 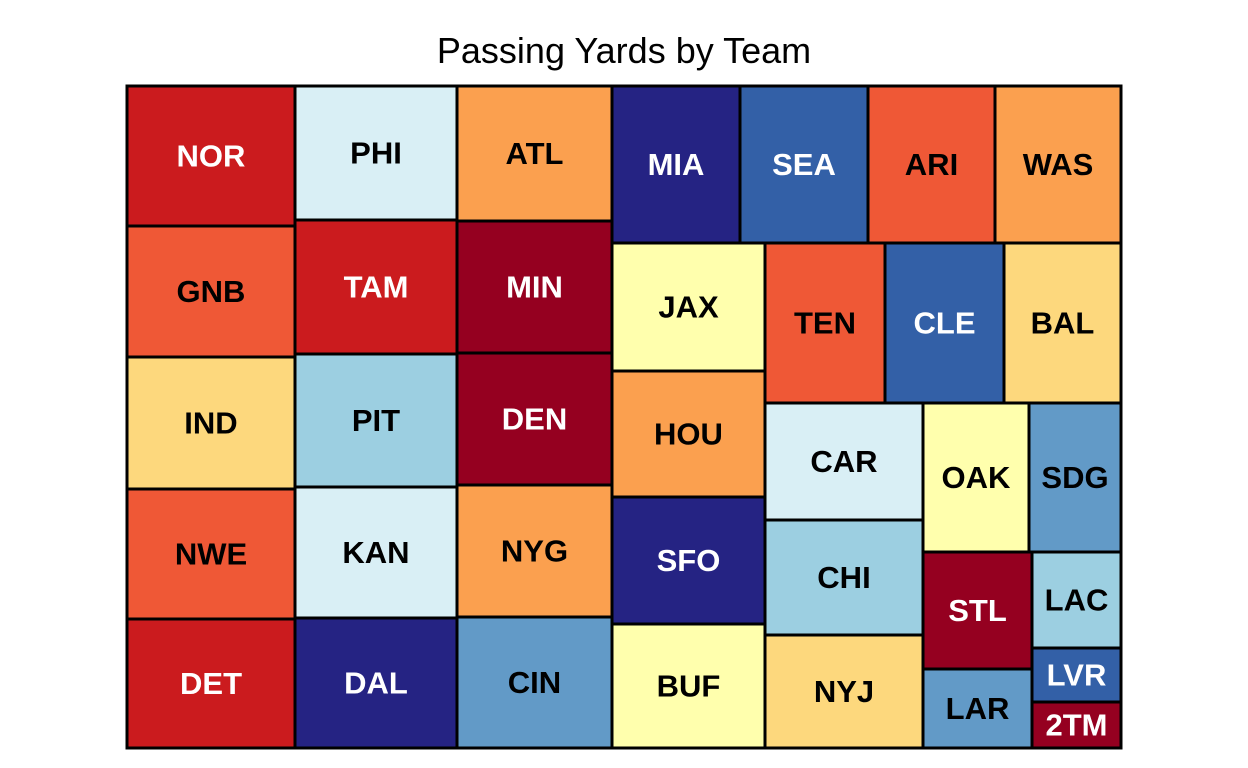 I want to click on tile-rect-pit, so click(x=376, y=420).